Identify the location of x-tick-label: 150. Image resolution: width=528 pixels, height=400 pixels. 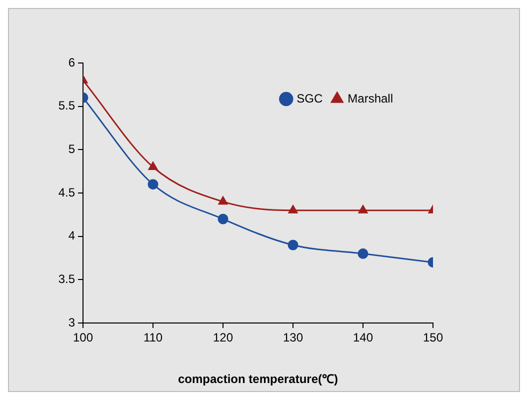
(433, 337).